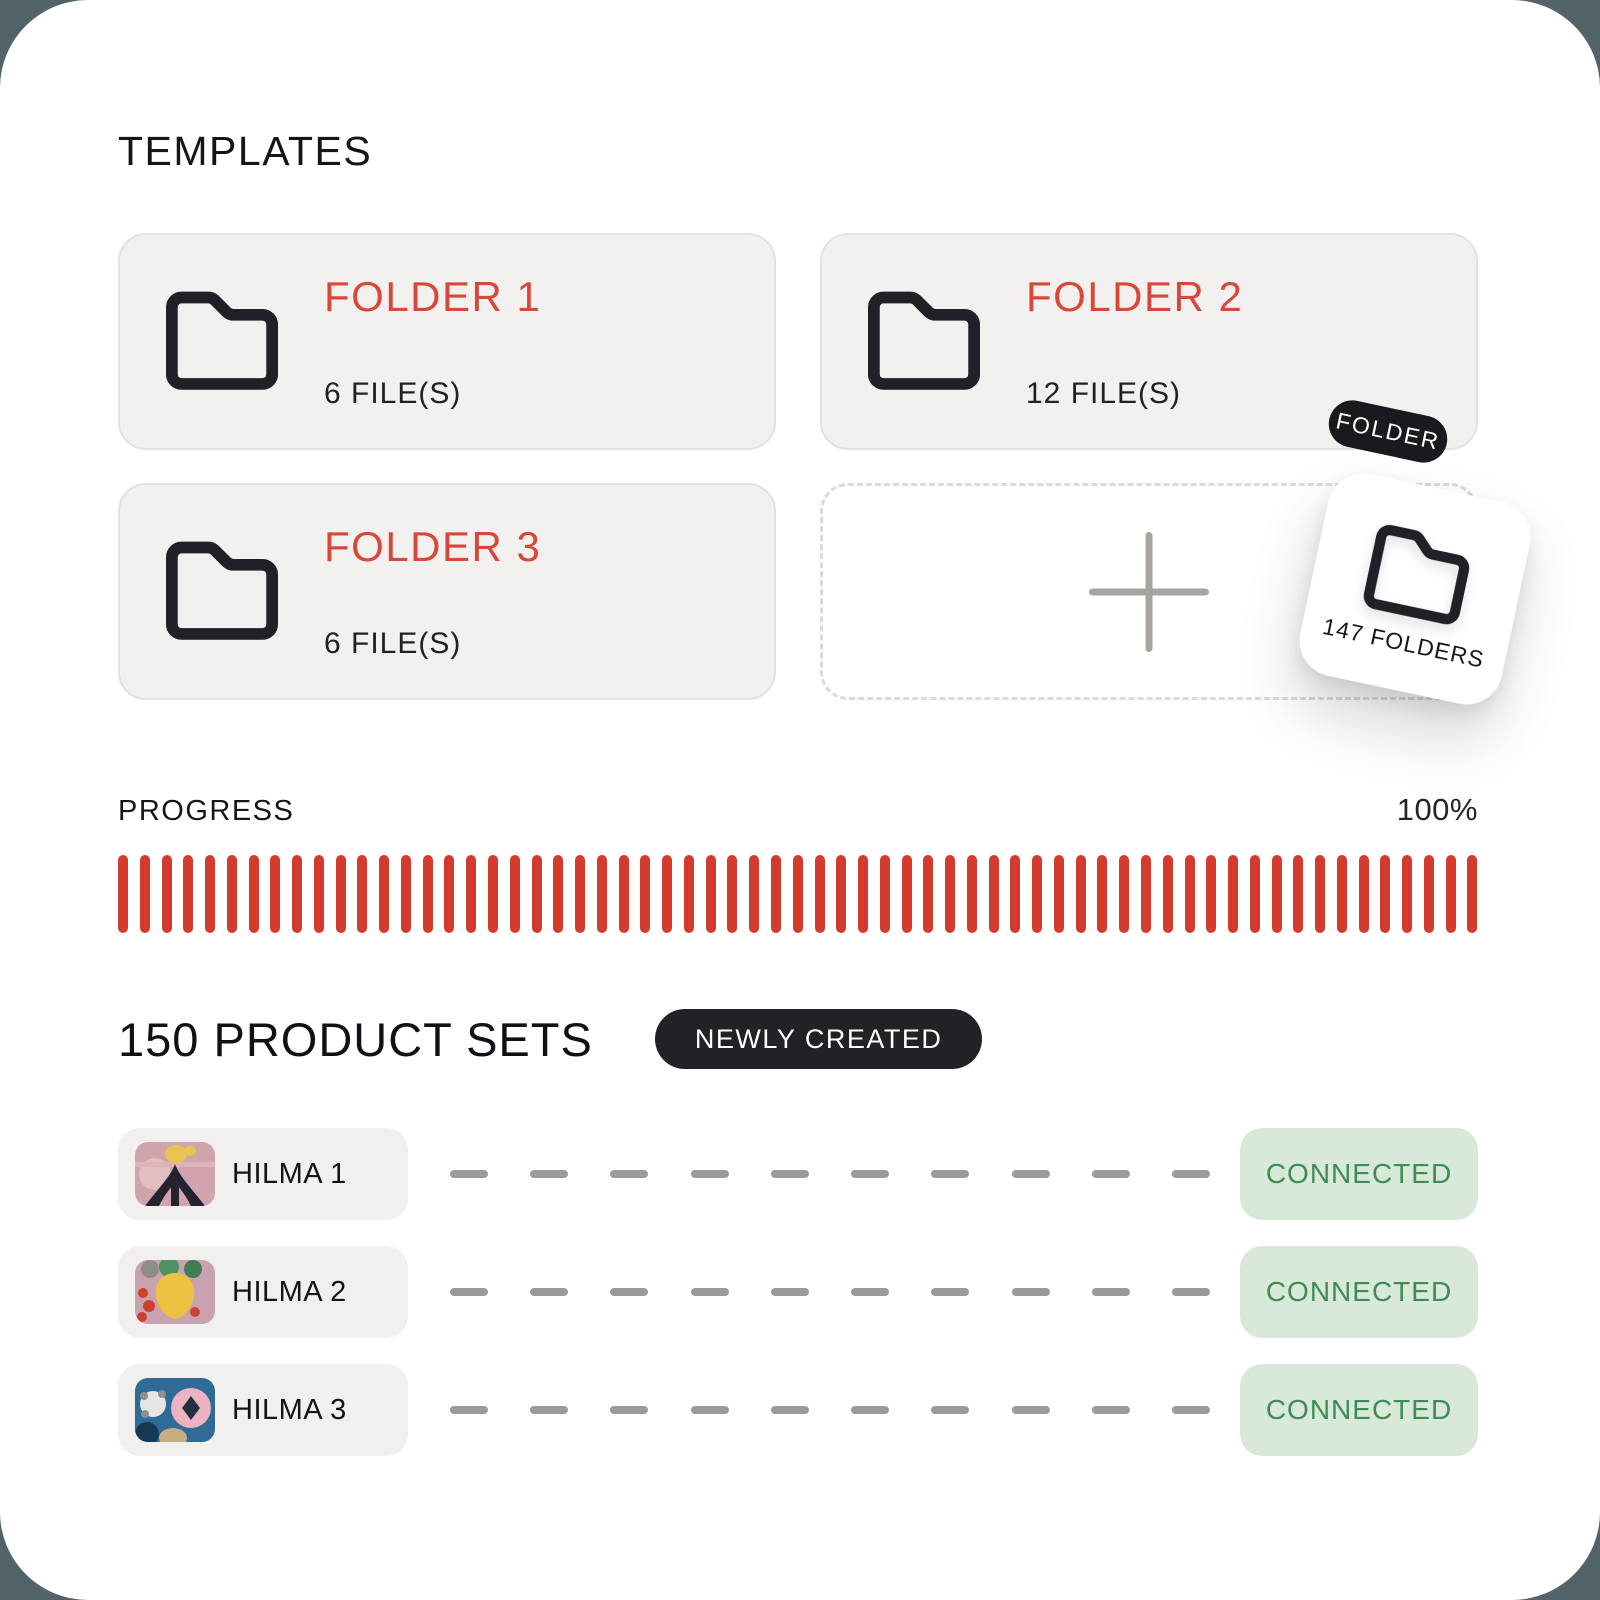 Image resolution: width=1600 pixels, height=1600 pixels. Describe the element at coordinates (433, 546) in the screenshot. I see `folder-name: FOLDER 3` at that location.